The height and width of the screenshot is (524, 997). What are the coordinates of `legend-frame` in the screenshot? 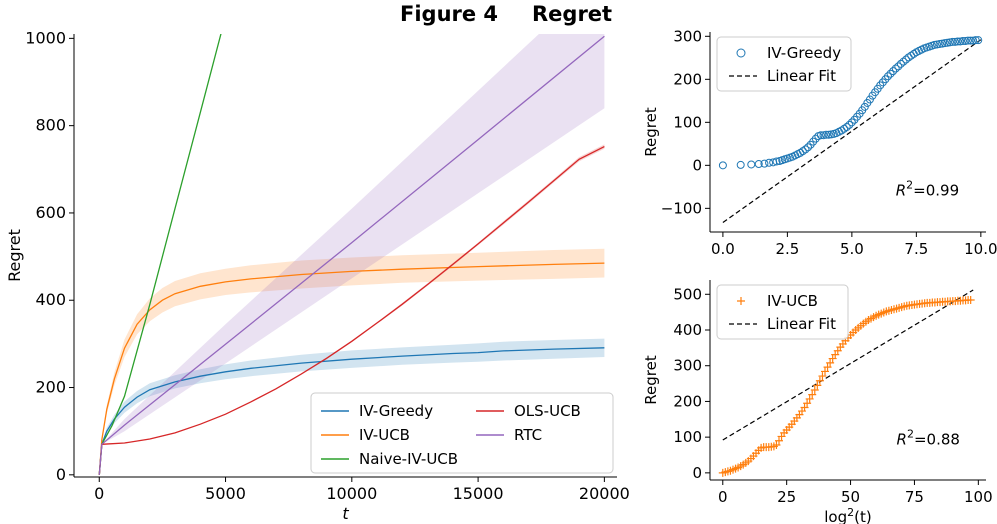 It's located at (784, 64).